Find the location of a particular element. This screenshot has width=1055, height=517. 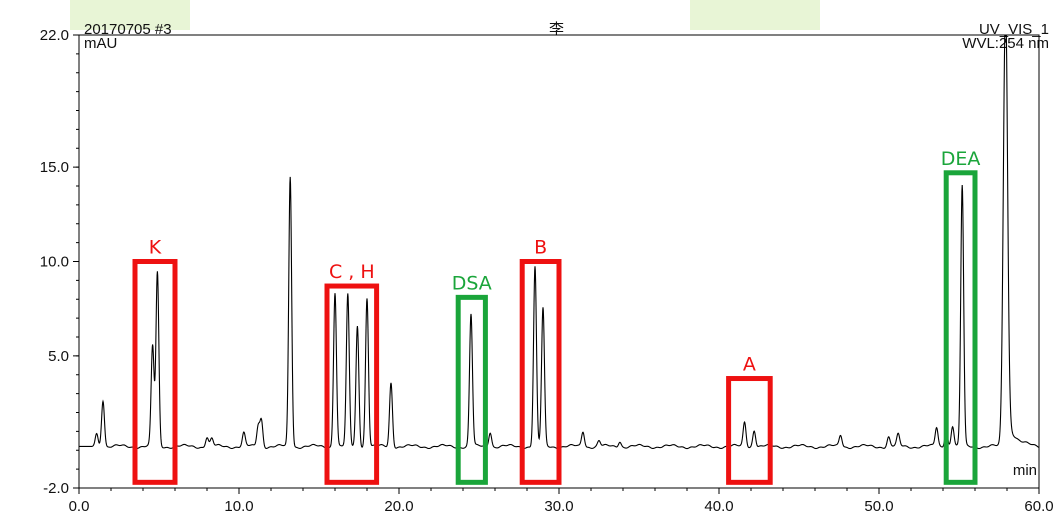

y-tick-label: 10.0 is located at coordinates (54, 262).